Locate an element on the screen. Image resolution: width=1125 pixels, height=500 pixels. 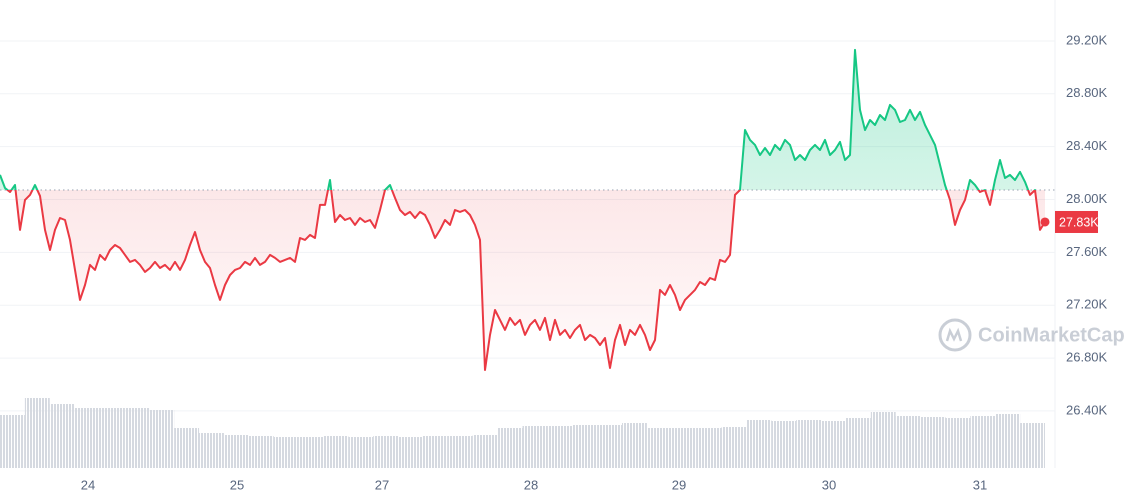
price-tag is located at coordinates (1076, 221).